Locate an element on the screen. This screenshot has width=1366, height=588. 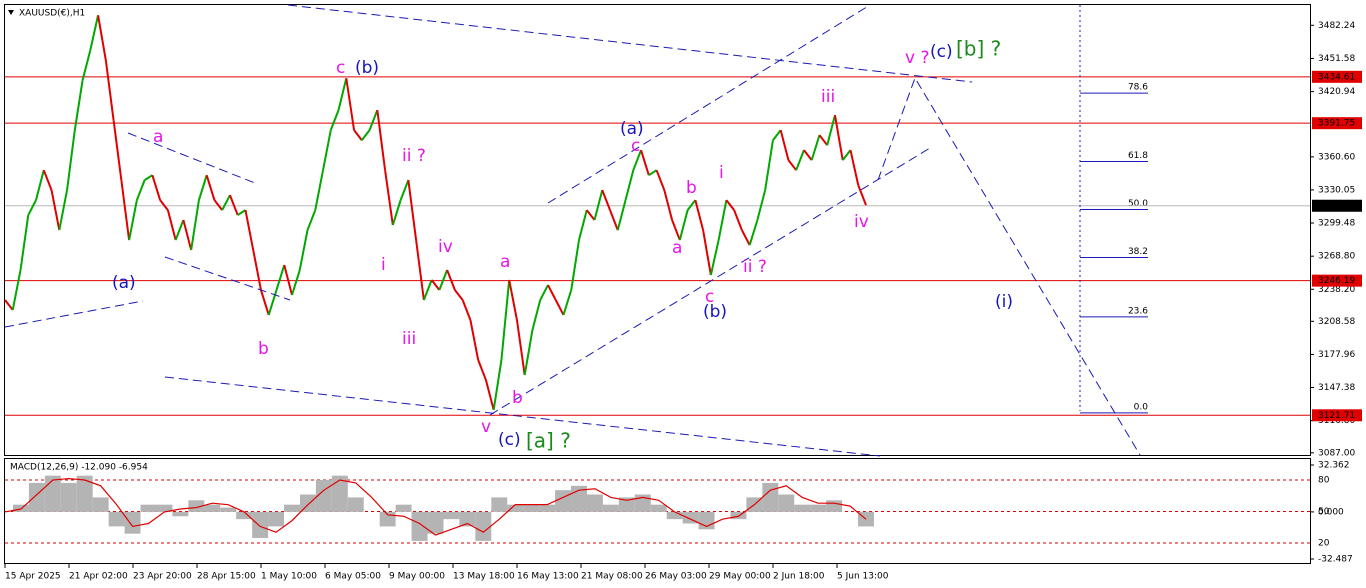
wave-label: (c) is located at coordinates (941, 52).